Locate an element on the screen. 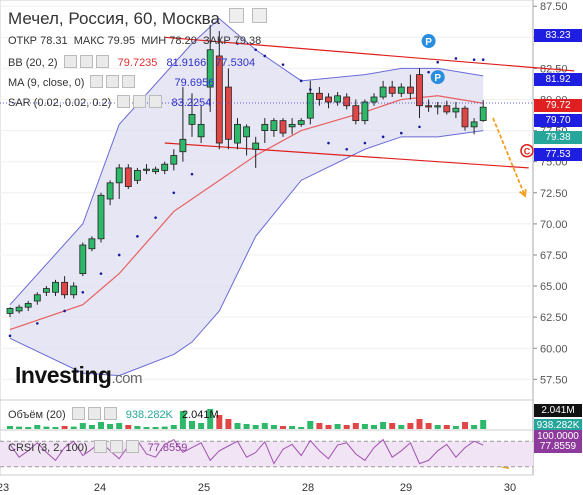  circle-marker is located at coordinates (527, 150).